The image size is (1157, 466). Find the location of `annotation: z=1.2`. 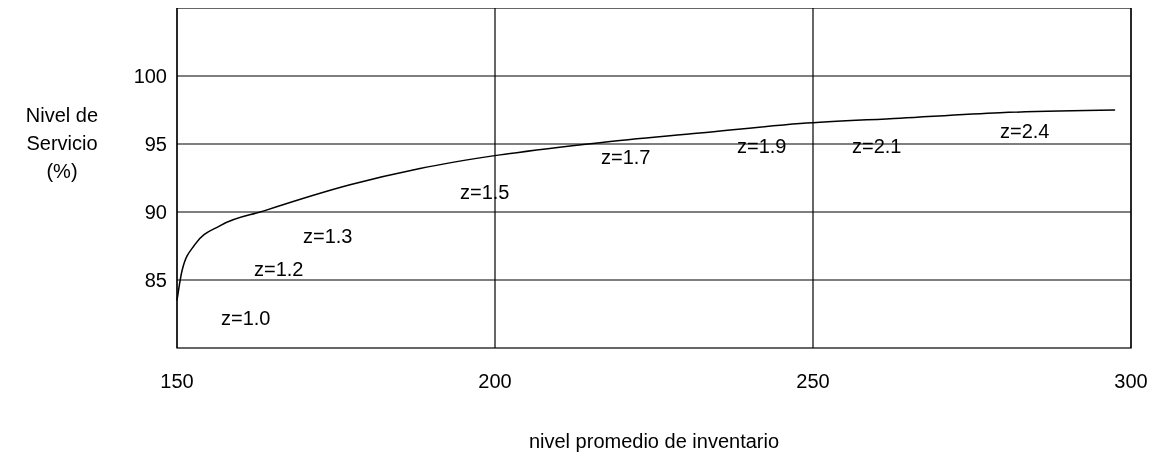

annotation: z=1.2 is located at coordinates (279, 269).